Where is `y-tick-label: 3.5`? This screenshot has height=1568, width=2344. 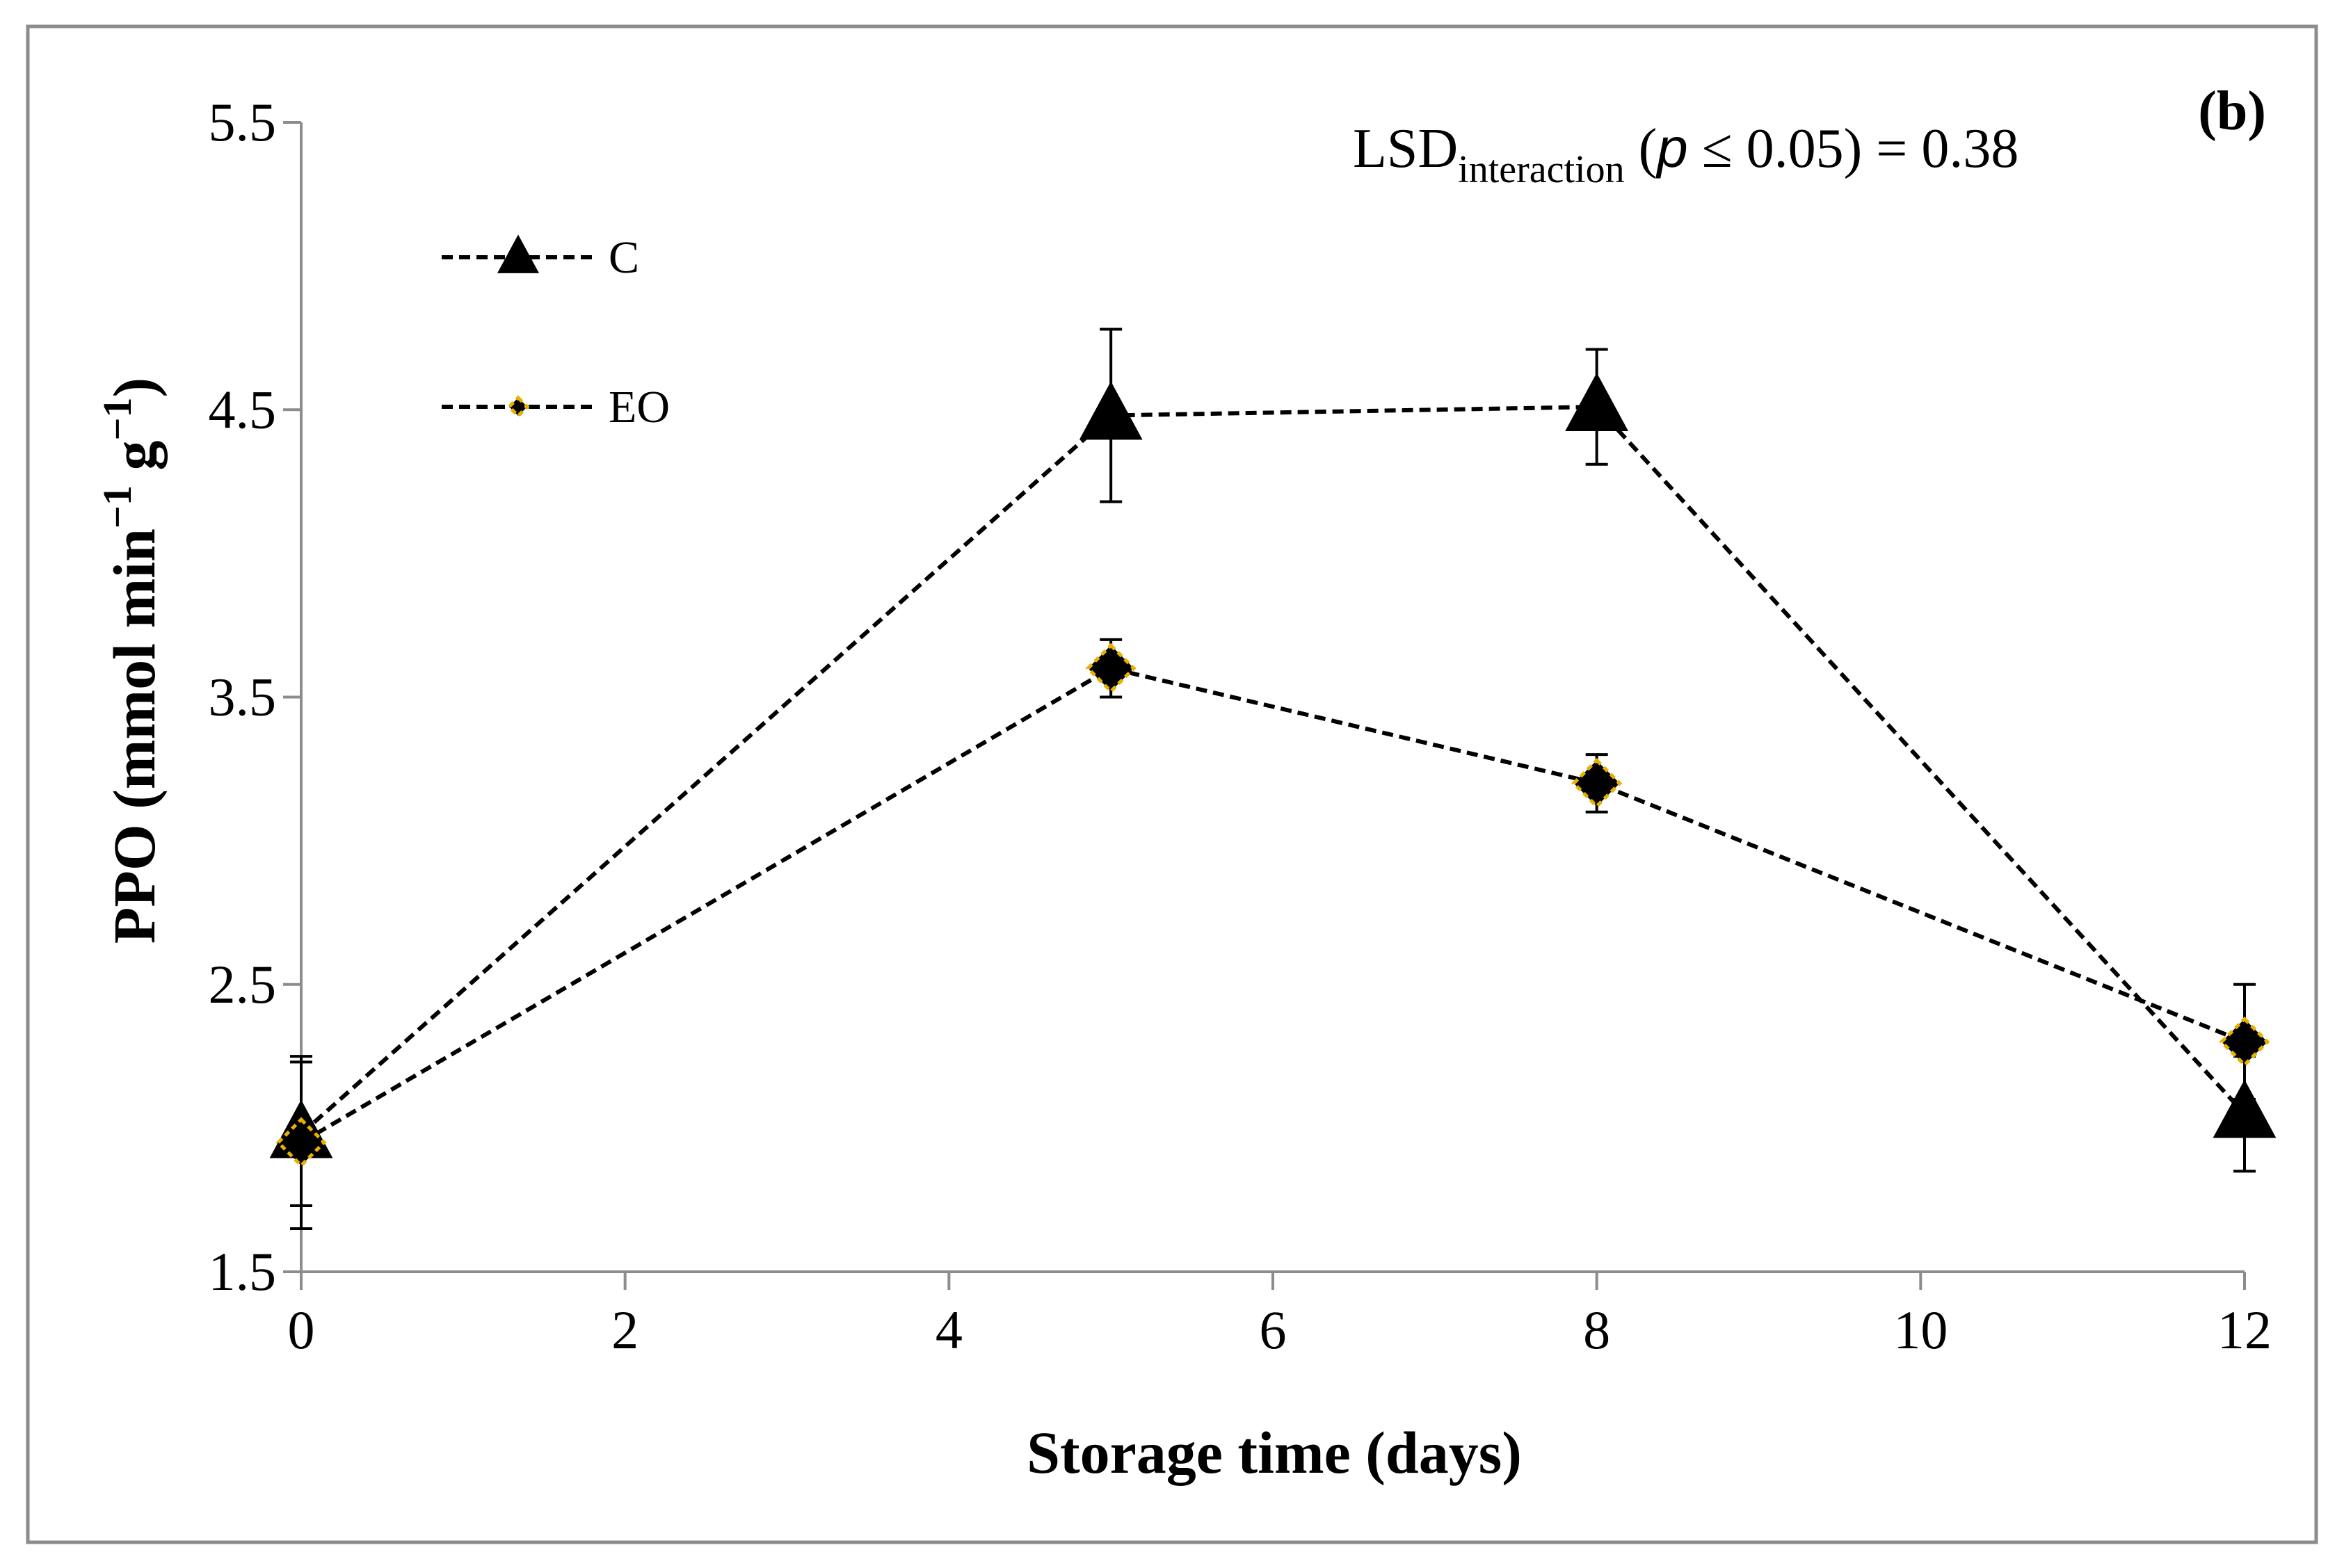 y-tick-label: 3.5 is located at coordinates (243, 697).